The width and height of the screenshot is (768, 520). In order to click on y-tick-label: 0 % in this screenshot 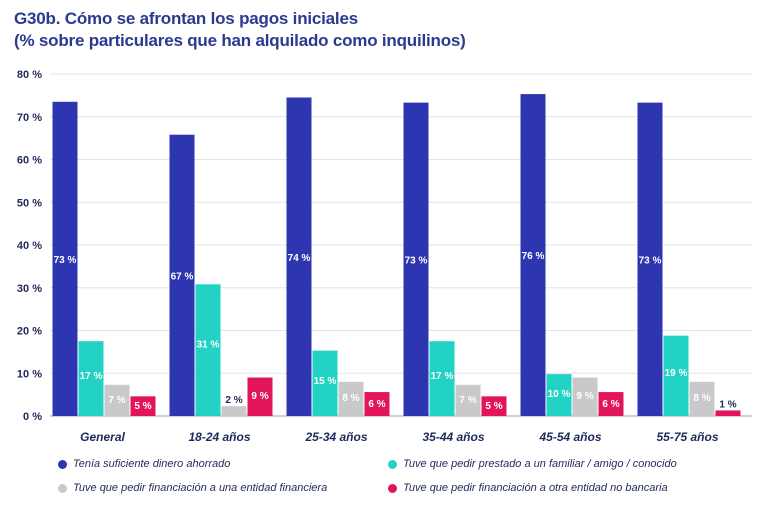, I will do `click(32, 417)`.